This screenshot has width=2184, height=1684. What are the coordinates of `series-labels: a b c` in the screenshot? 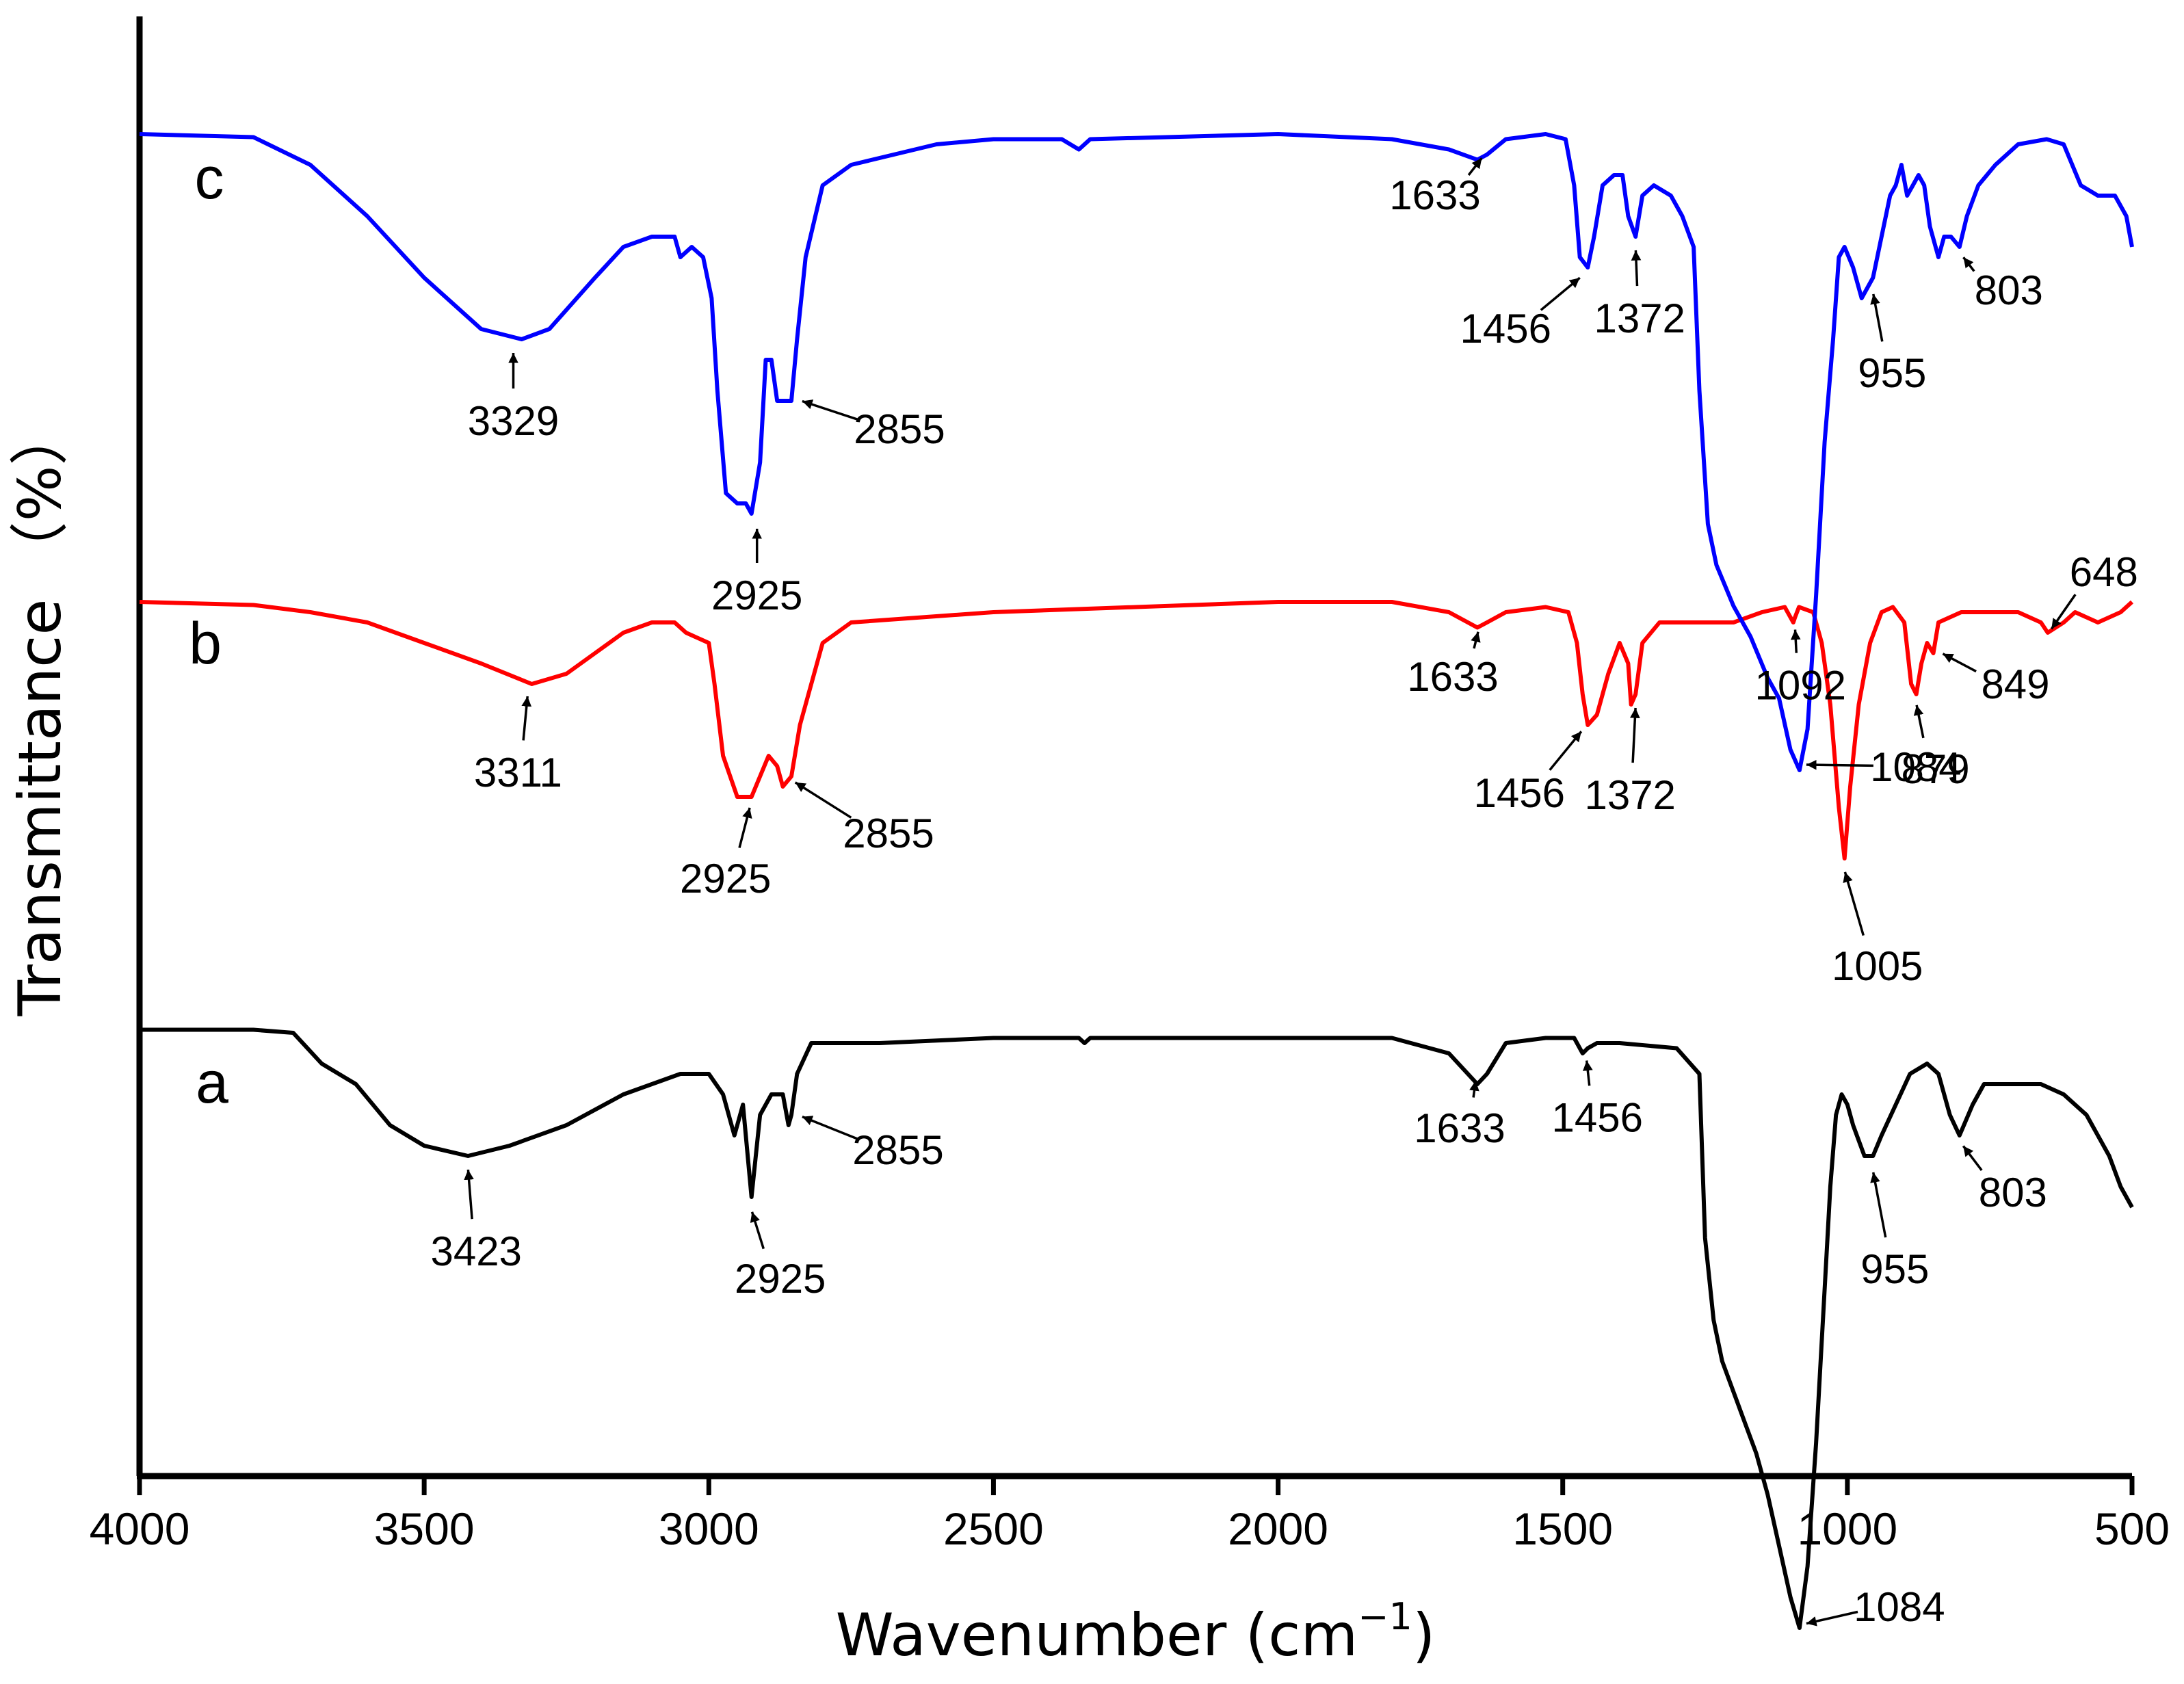 It's located at (208, 631).